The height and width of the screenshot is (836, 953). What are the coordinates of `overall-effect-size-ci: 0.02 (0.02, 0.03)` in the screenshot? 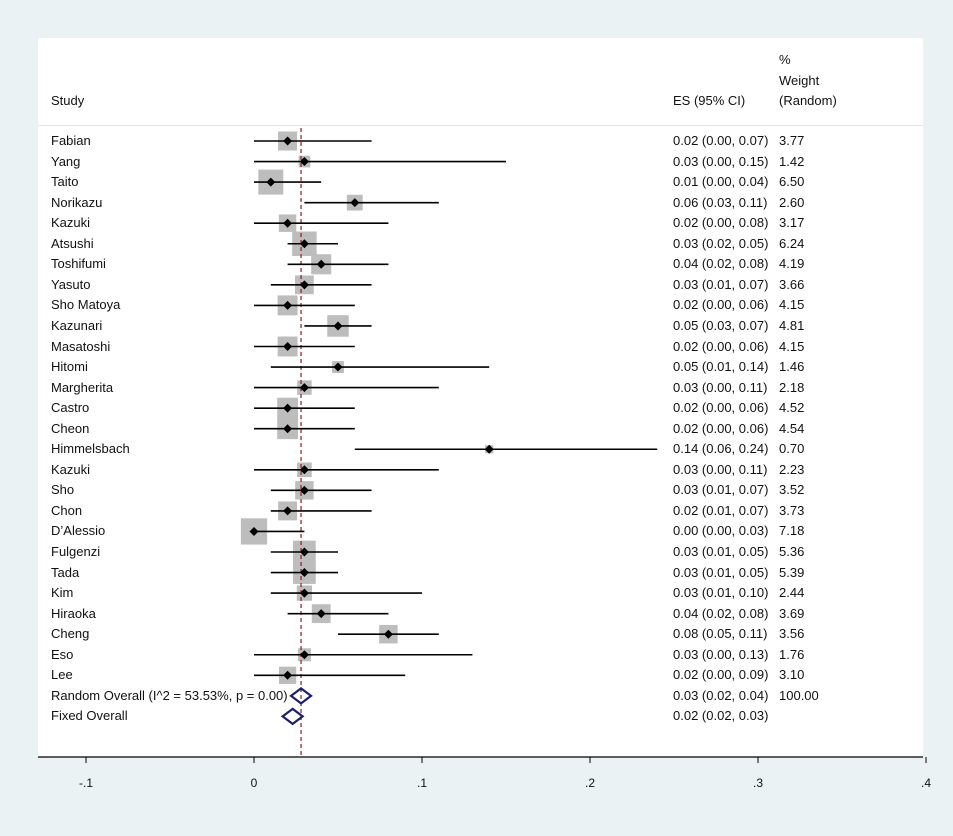 It's located at (721, 716).